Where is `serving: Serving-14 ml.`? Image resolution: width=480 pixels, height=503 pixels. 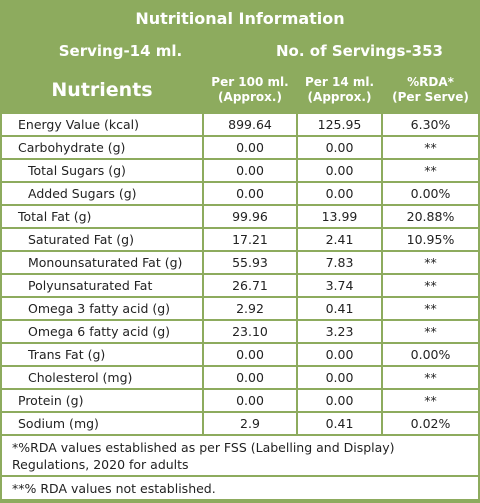 serving: Serving-14 ml. is located at coordinates (120, 51).